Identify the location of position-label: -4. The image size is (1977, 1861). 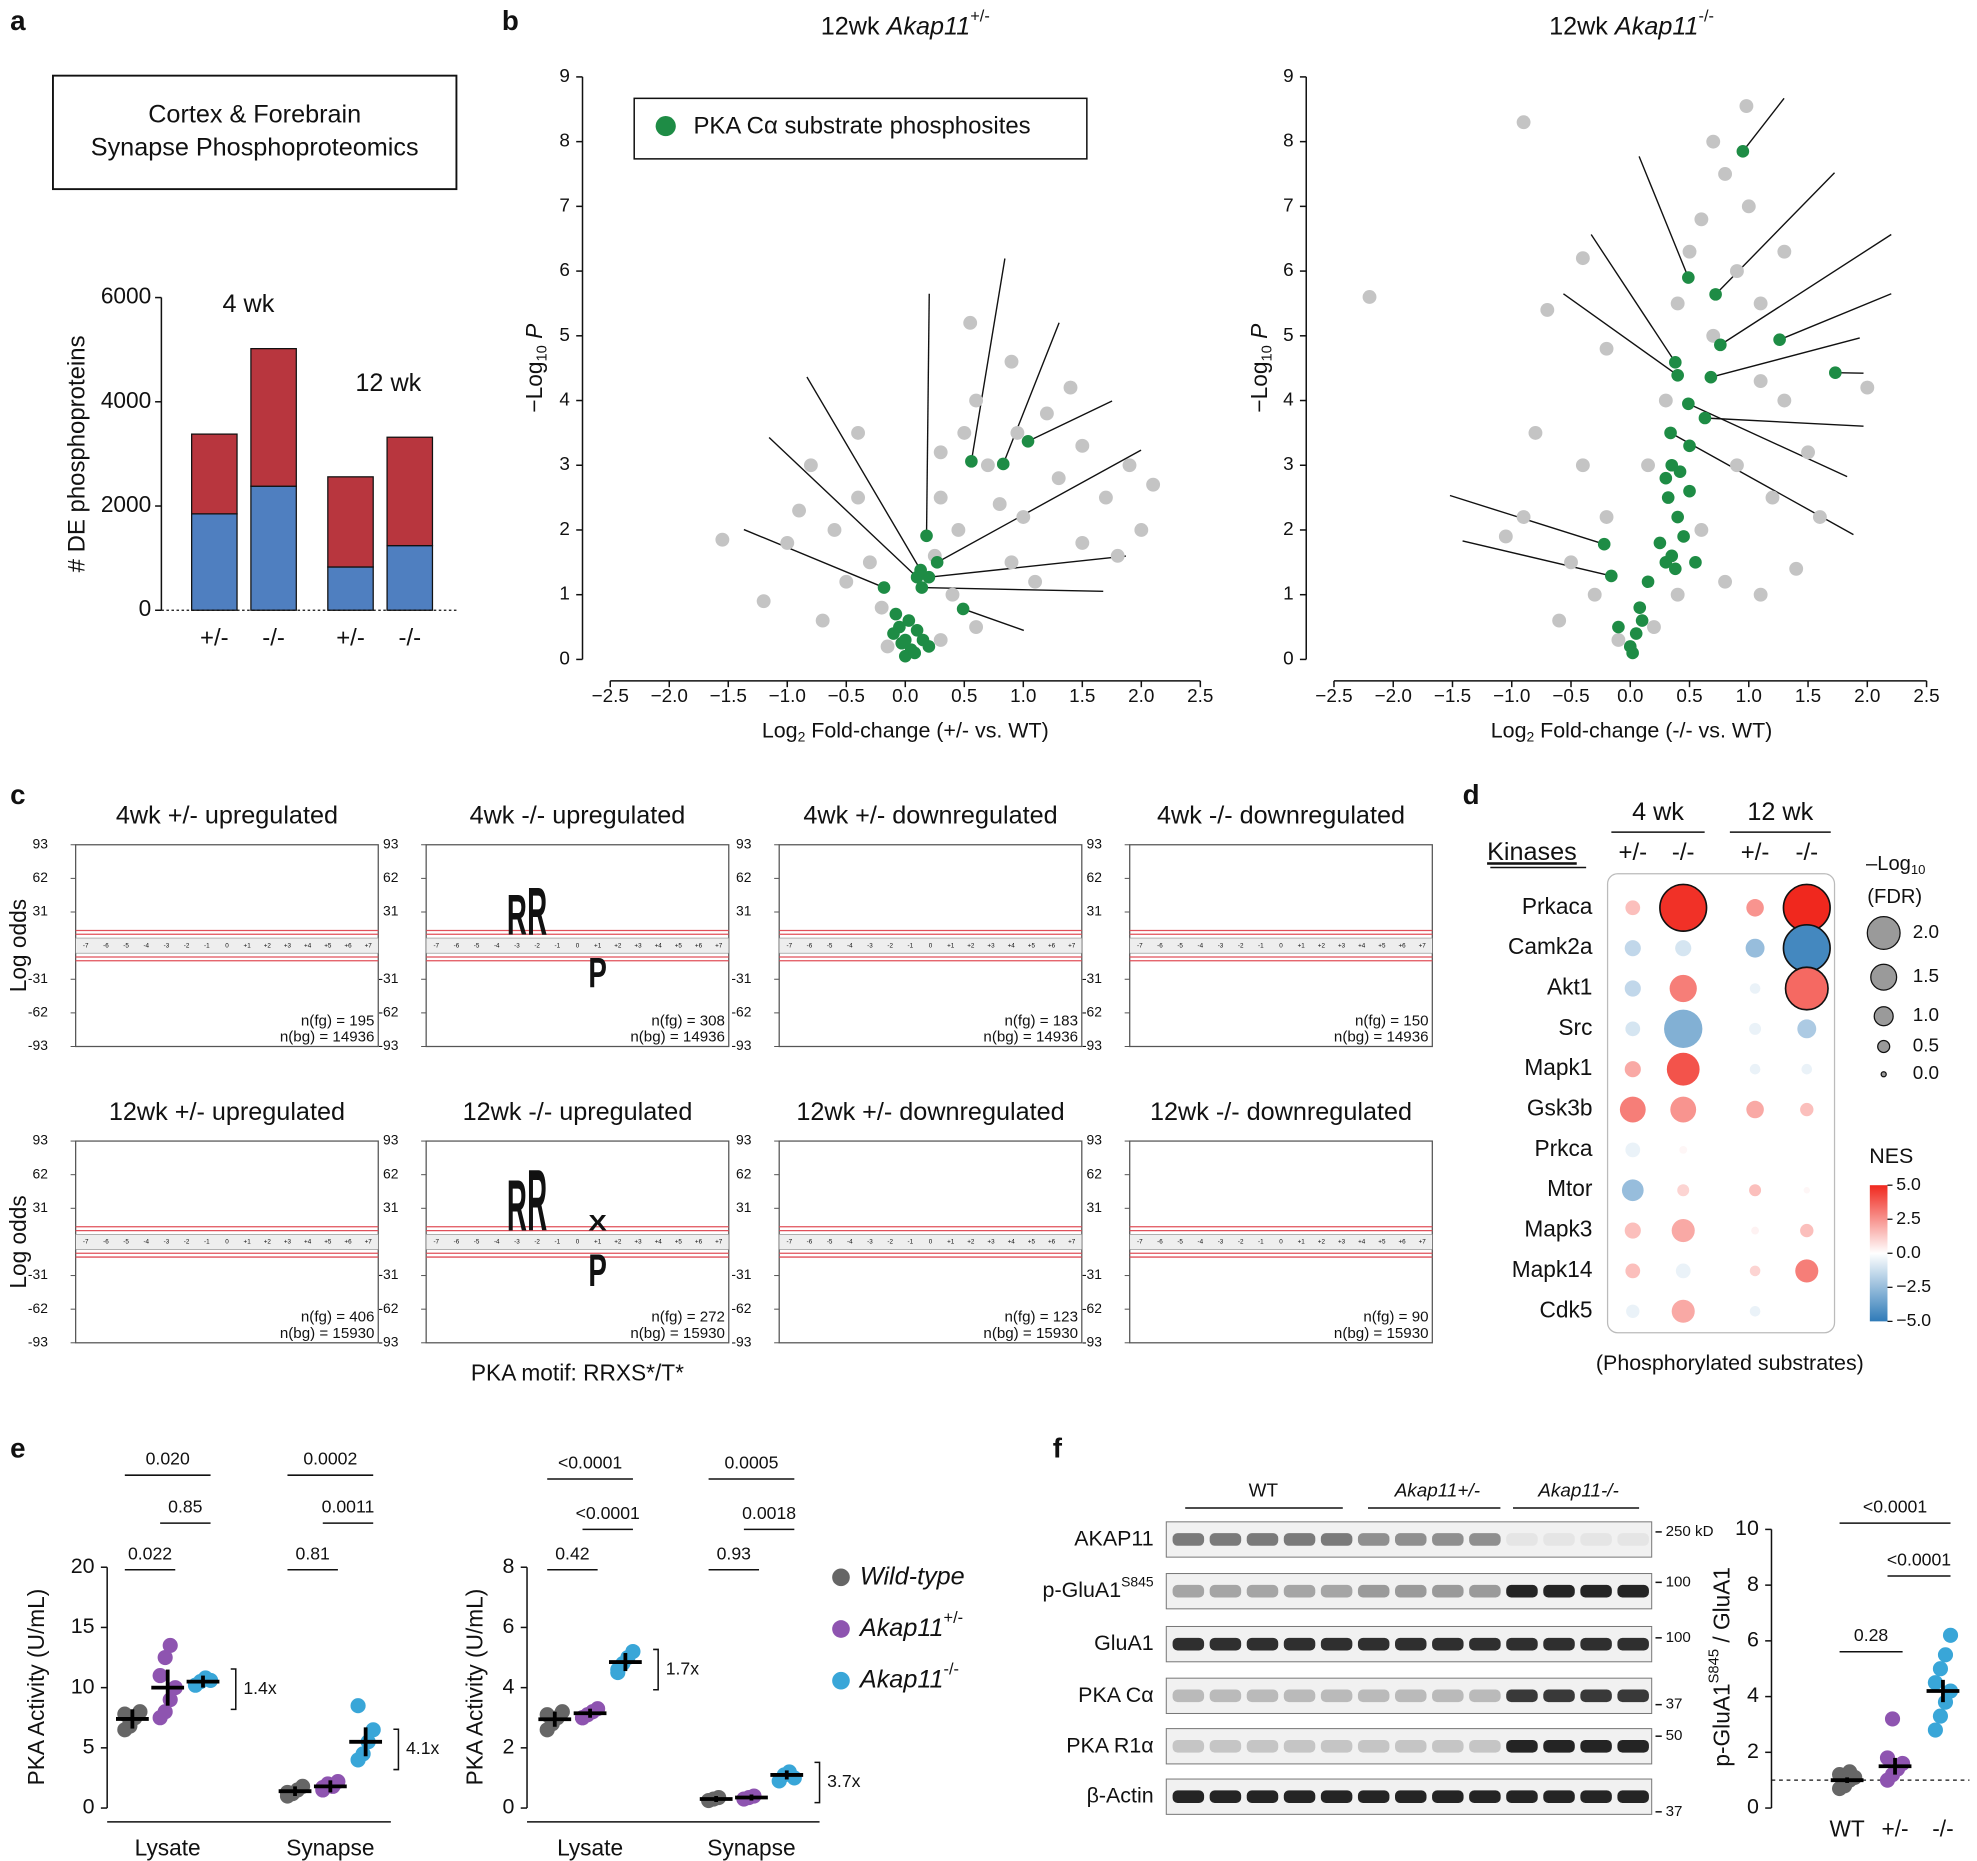
(1201, 945).